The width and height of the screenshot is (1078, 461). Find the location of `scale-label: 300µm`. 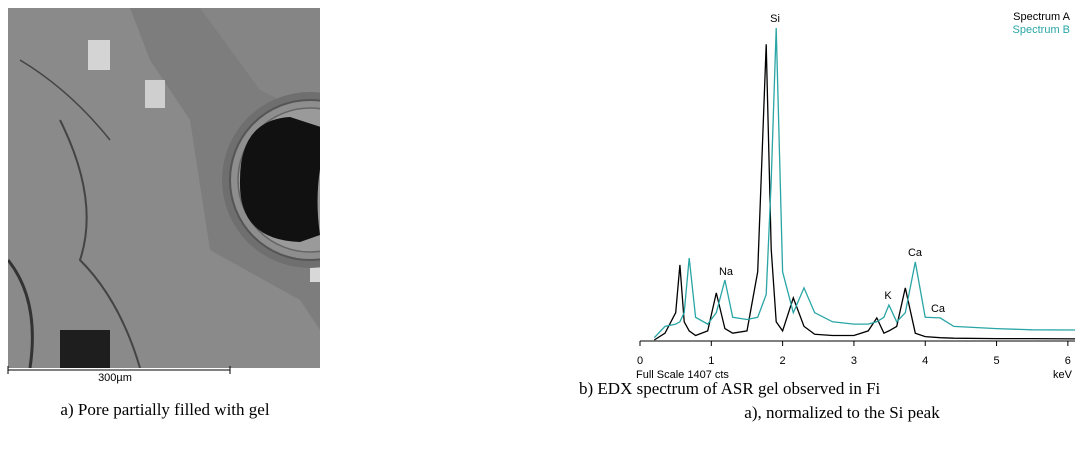

scale-label: 300µm is located at coordinates (115, 378).